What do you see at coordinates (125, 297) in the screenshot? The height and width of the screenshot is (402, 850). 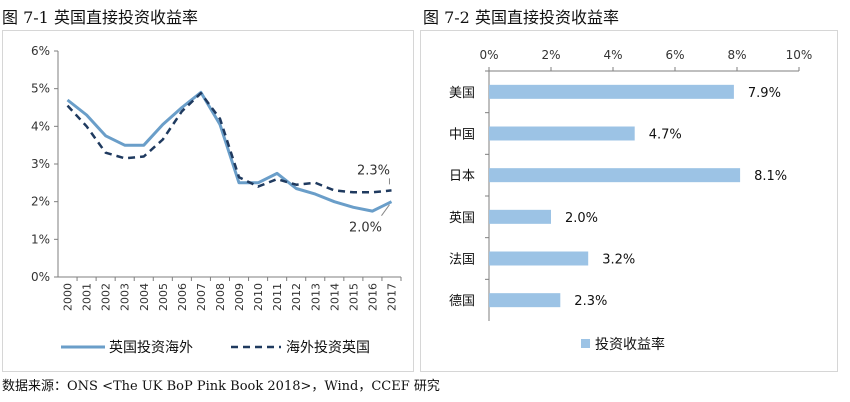 I see `x-tick-label: 2003` at bounding box center [125, 297].